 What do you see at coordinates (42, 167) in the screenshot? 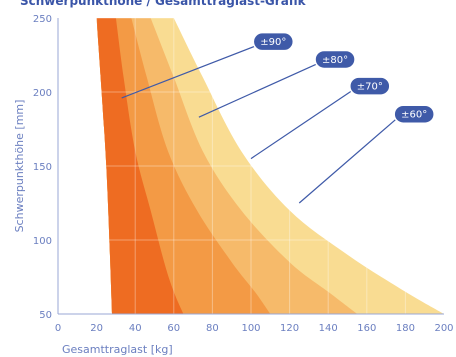
I see `y-tick-label: 150` at bounding box center [42, 167].